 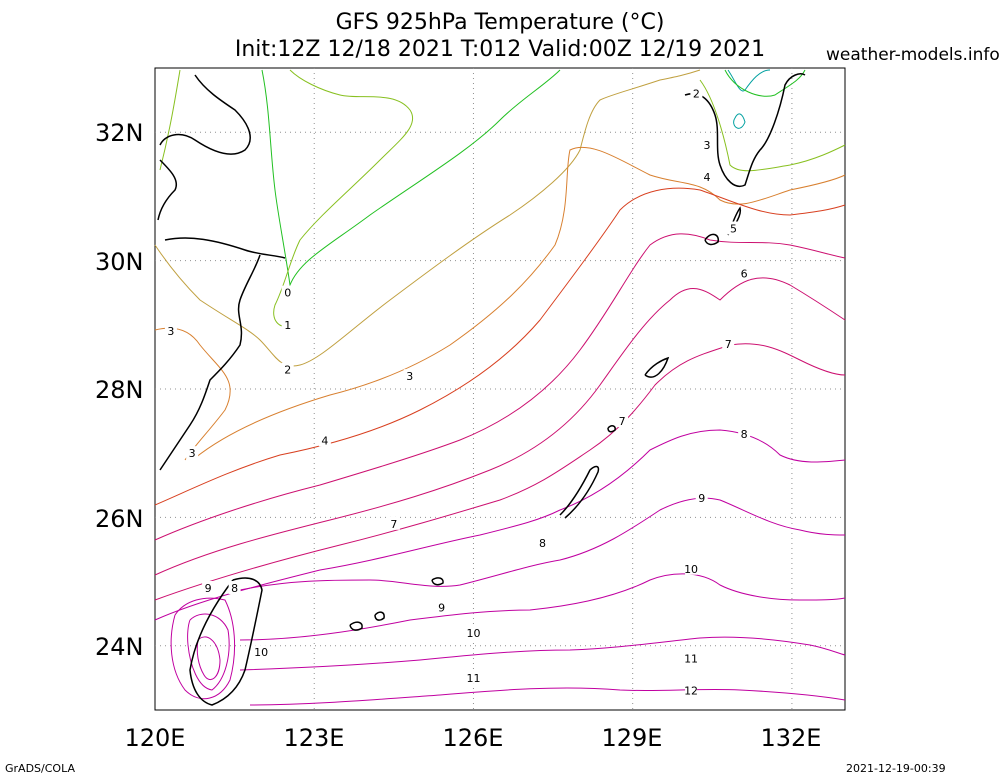 I want to click on contour-label: 12, so click(x=691, y=691).